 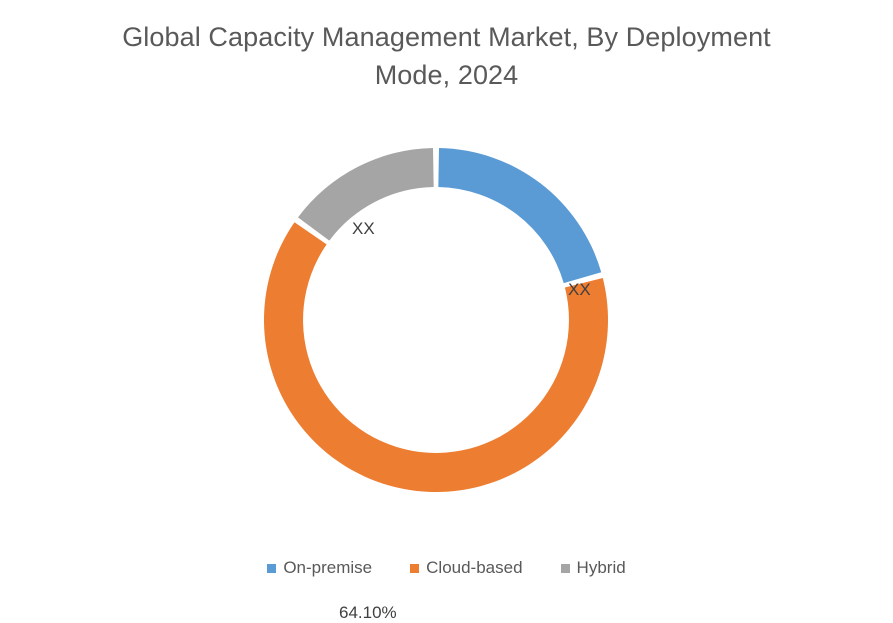 I want to click on chart-legend: On-premise Cloud-based Hybrid, so click(x=446, y=568).